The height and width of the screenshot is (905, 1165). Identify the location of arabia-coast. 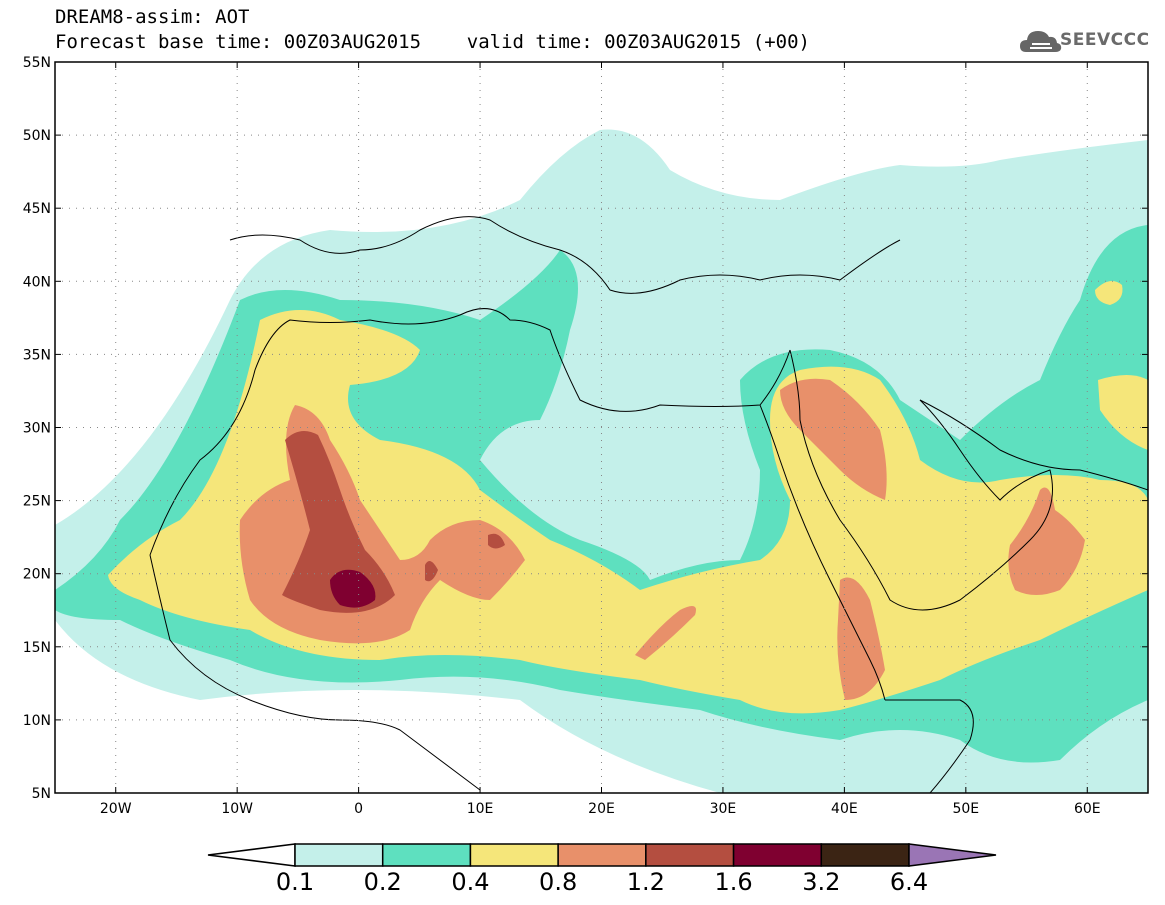
(921, 480).